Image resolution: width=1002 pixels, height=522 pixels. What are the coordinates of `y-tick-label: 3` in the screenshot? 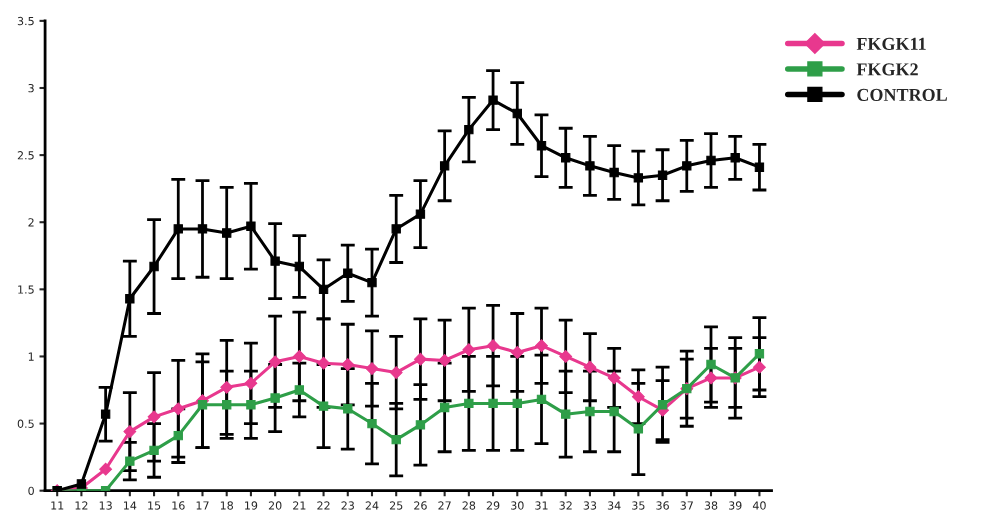 It's located at (31, 88).